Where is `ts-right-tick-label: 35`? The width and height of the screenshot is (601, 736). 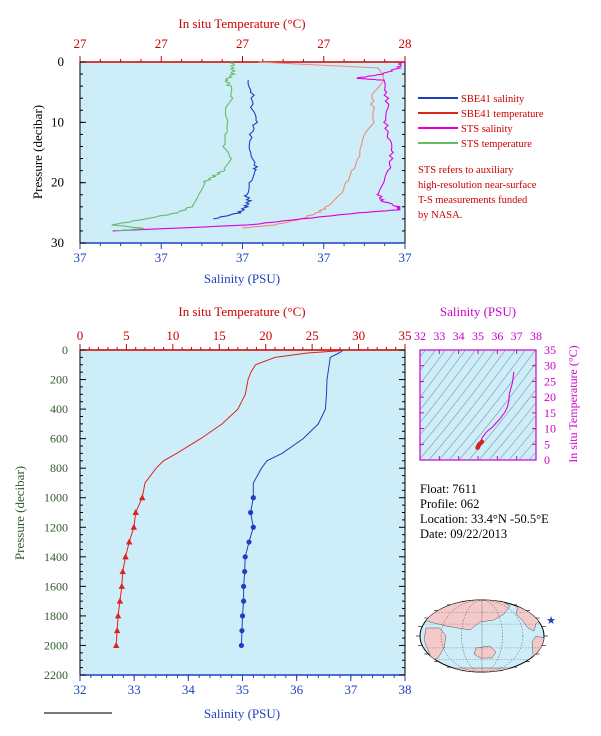
ts-right-tick-label: 35 is located at coordinates (550, 350).